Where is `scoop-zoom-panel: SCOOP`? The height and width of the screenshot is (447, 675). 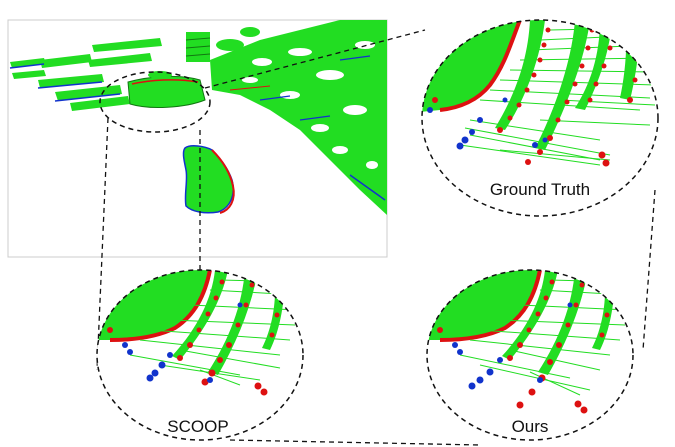
scoop-zoom-panel: SCOOP is located at coordinates (200, 355).